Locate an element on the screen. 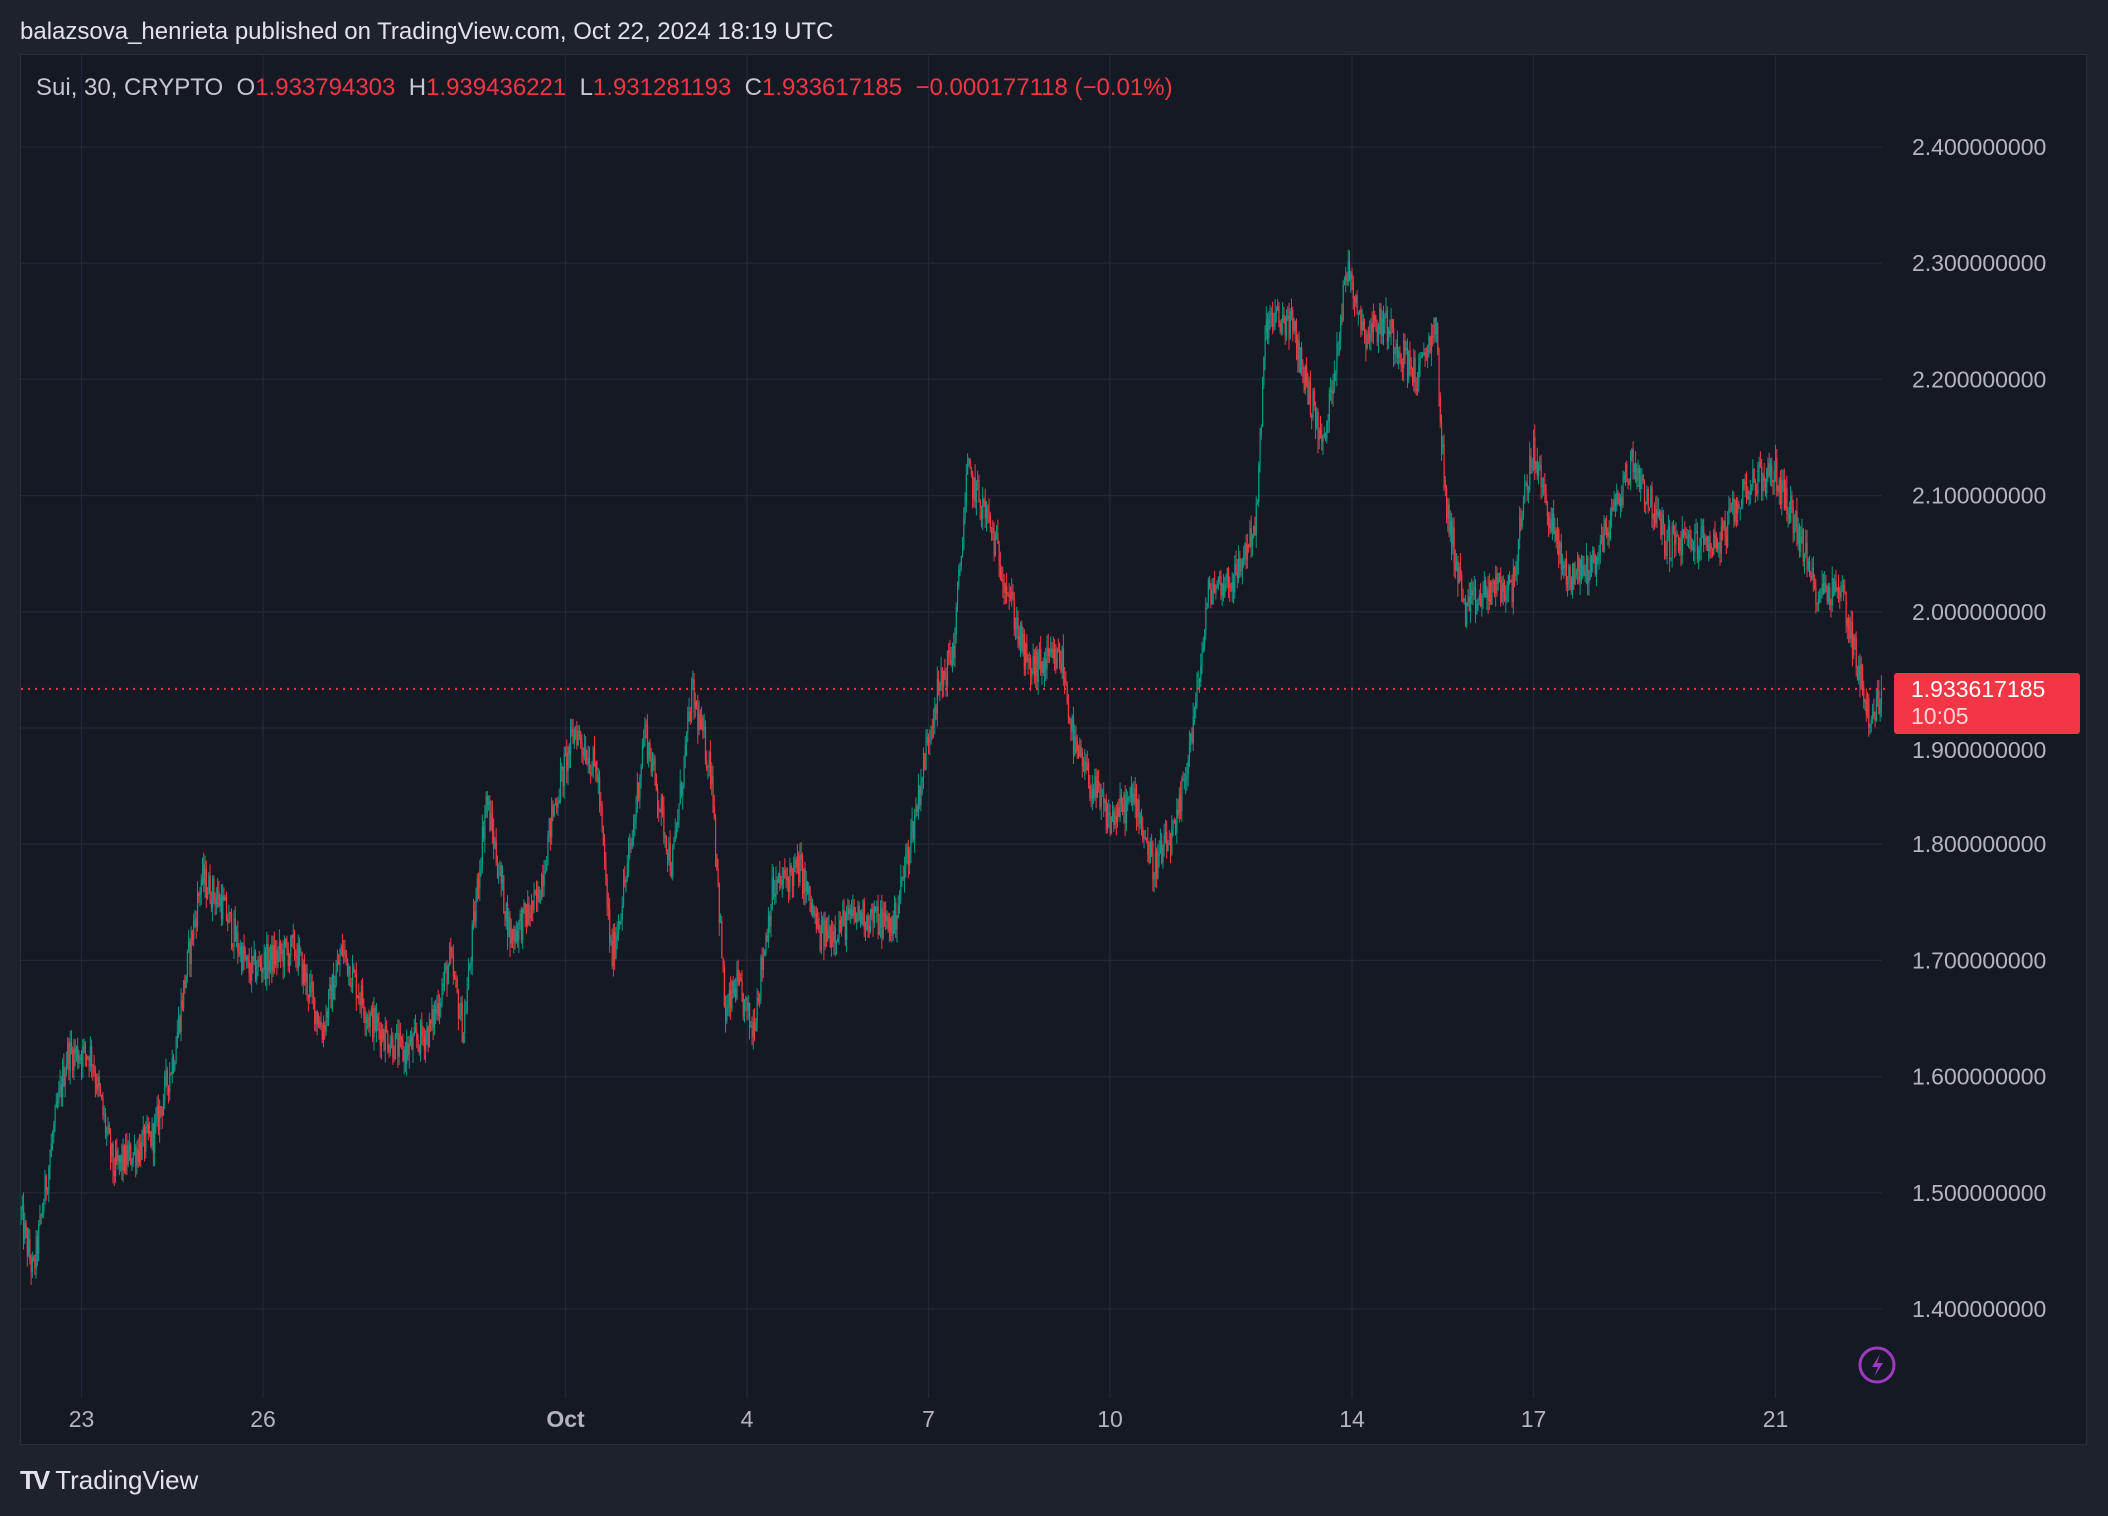 The height and width of the screenshot is (1516, 2108). price-tick-label: 2.100000000 is located at coordinates (1979, 496).